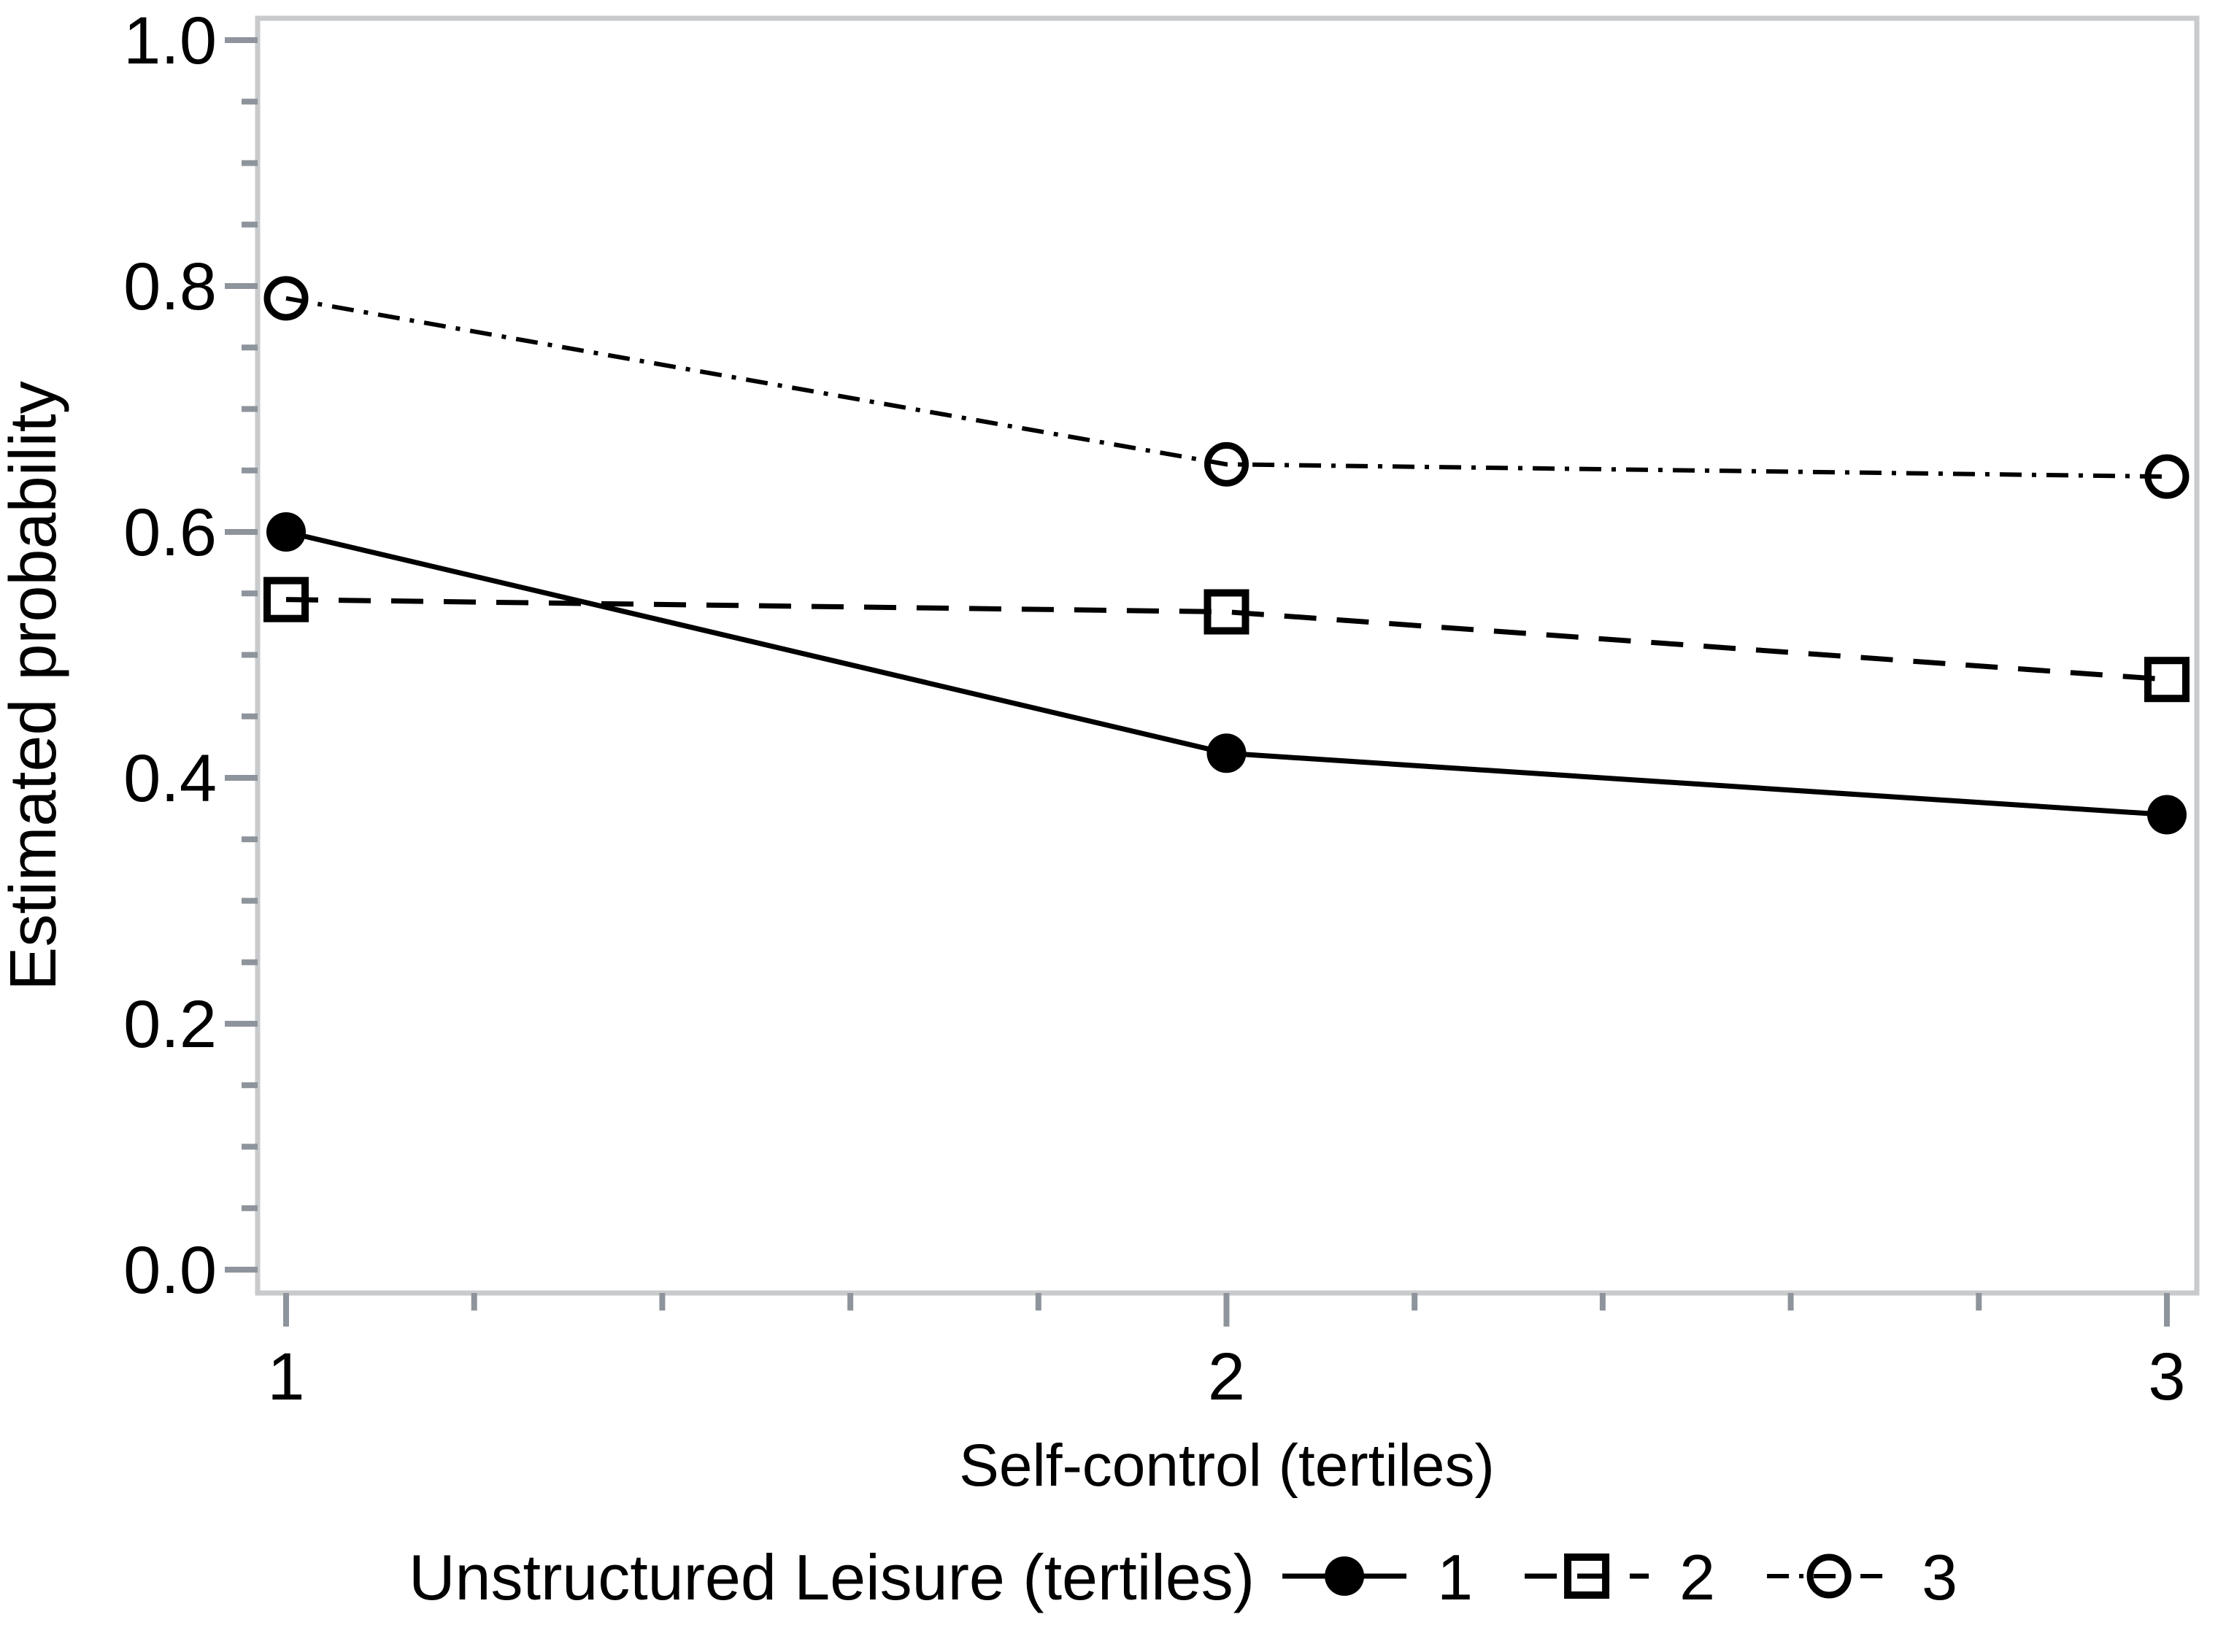  I want to click on y-axis-tick-label: 0.6, so click(170, 532).